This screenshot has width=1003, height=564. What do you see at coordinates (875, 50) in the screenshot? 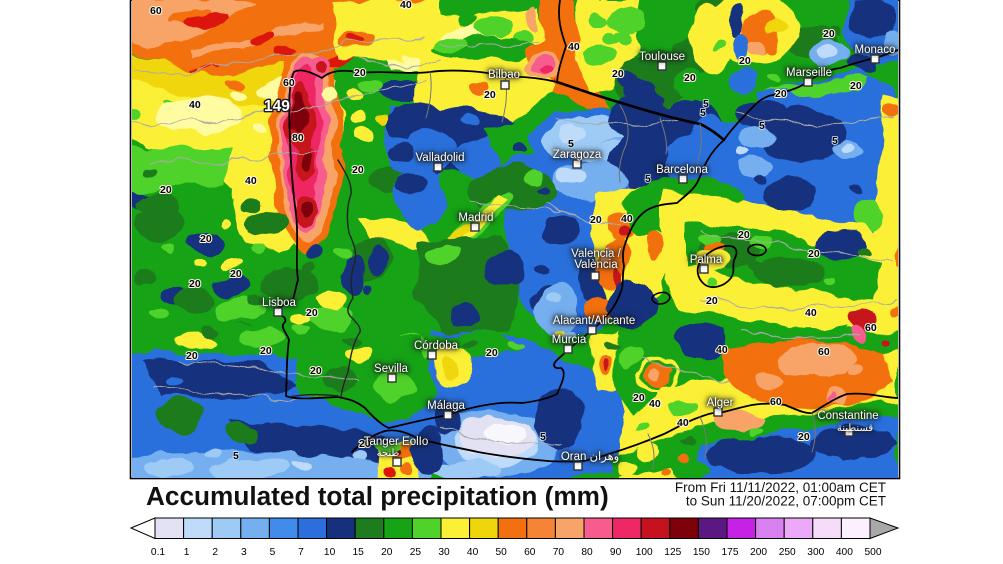
I see `svg-text: Monaco` at bounding box center [875, 50].